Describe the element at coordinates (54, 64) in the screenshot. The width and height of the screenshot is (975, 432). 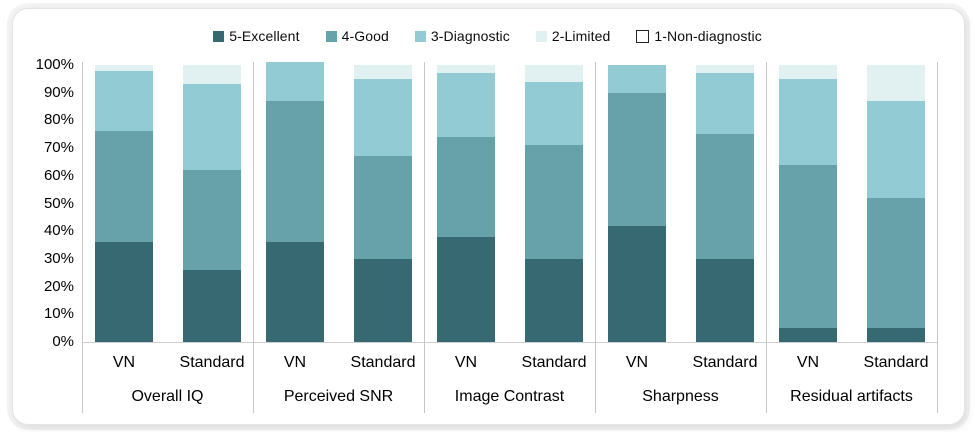
I see `y-tick-label-100: 100%` at that location.